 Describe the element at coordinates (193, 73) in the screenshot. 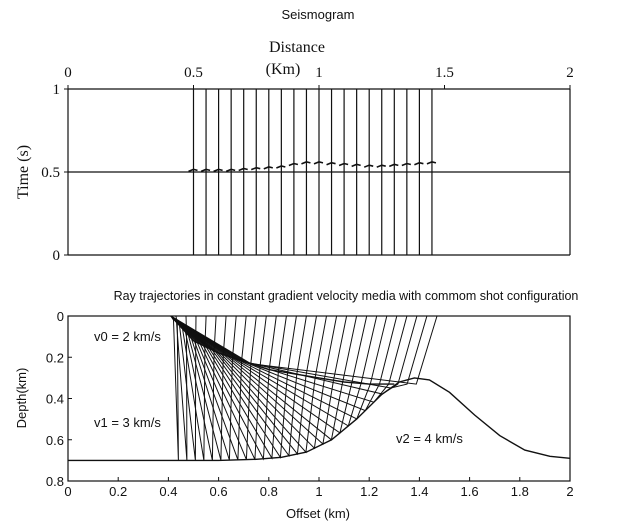

I see `seismogram-x-tick-label: 0.5` at that location.